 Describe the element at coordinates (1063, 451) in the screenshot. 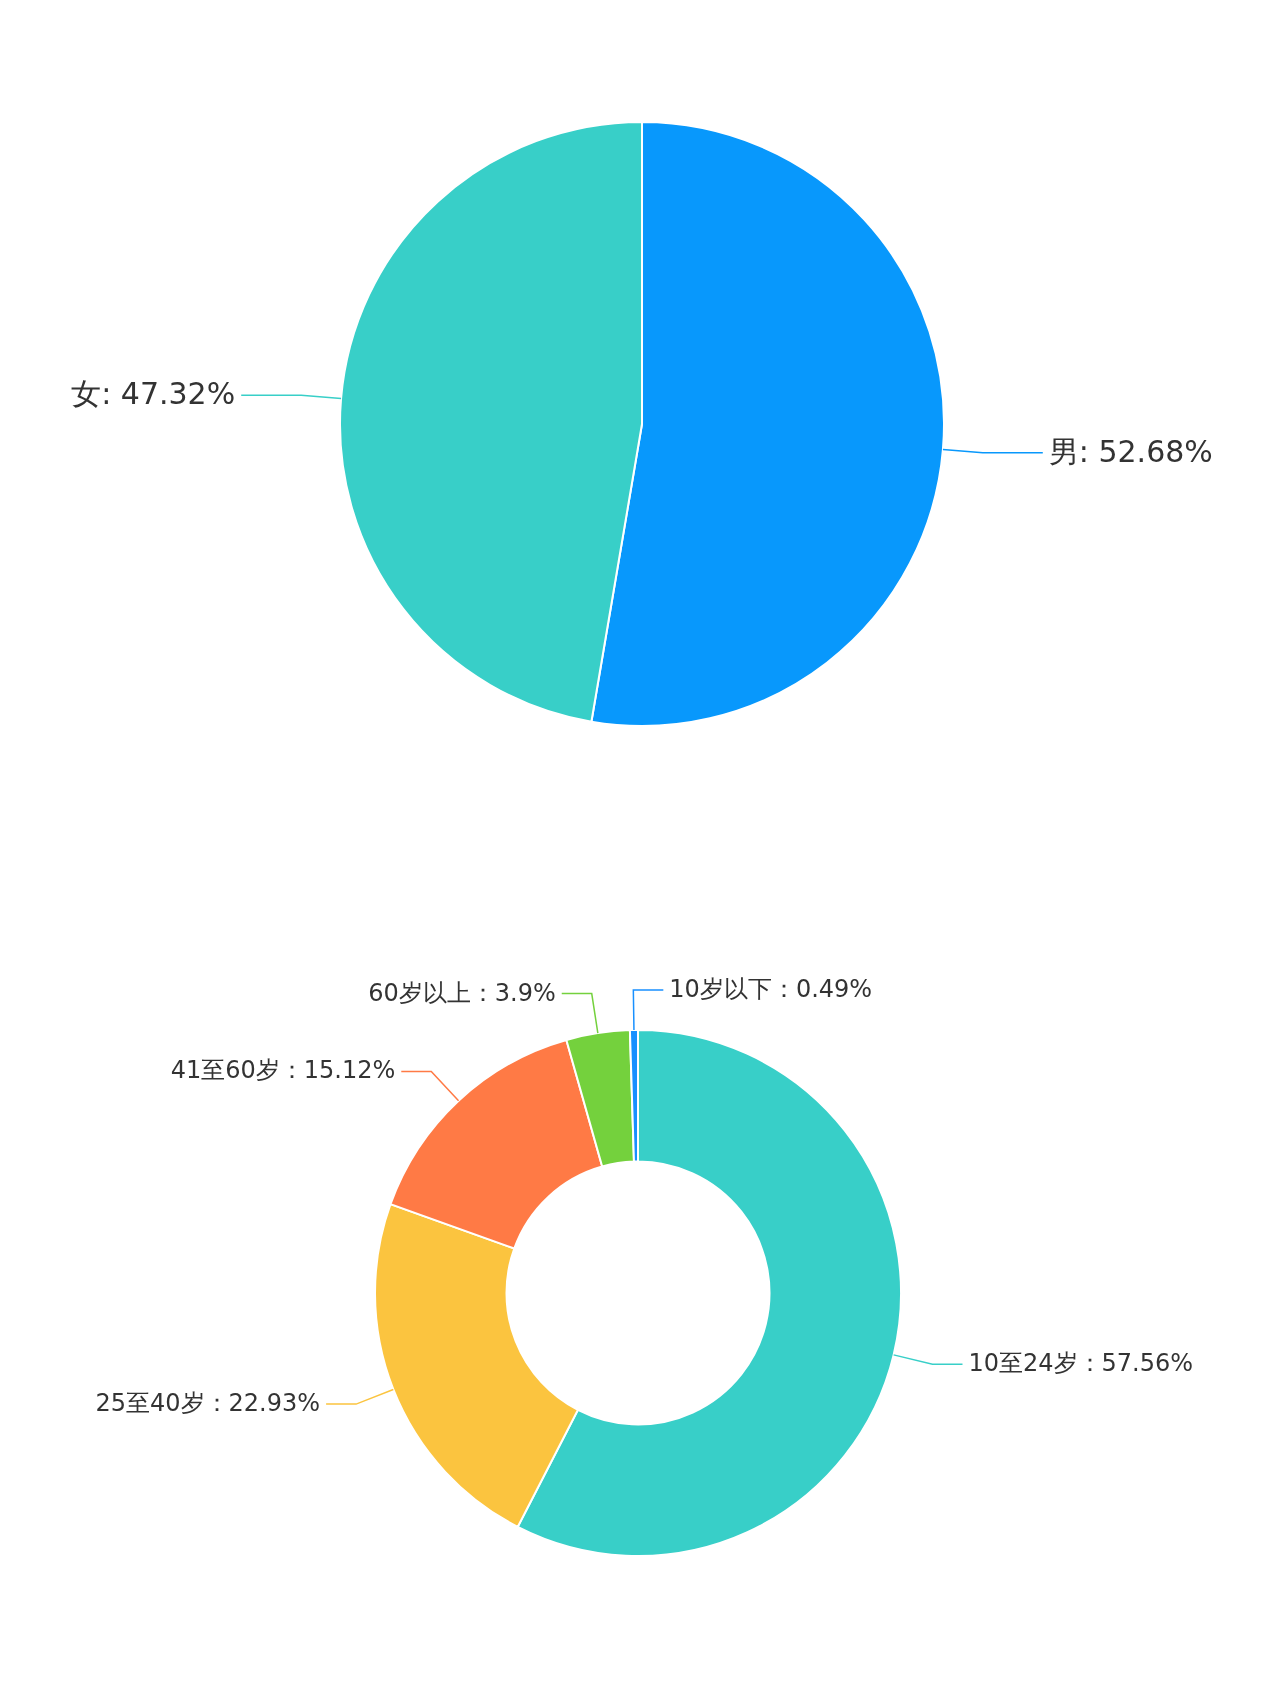

I see `slice-label: 男` at that location.